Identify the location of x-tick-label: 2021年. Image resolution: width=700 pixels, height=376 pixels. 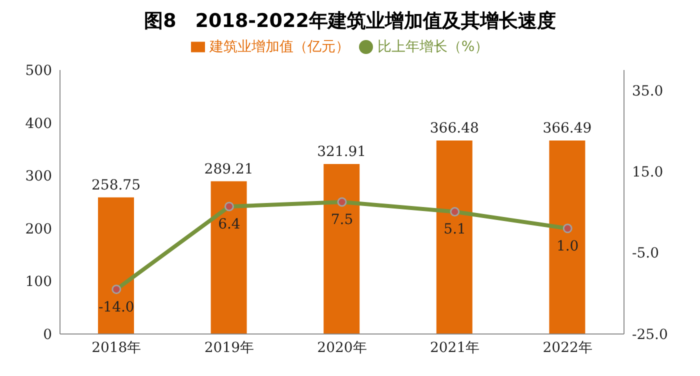
(455, 348).